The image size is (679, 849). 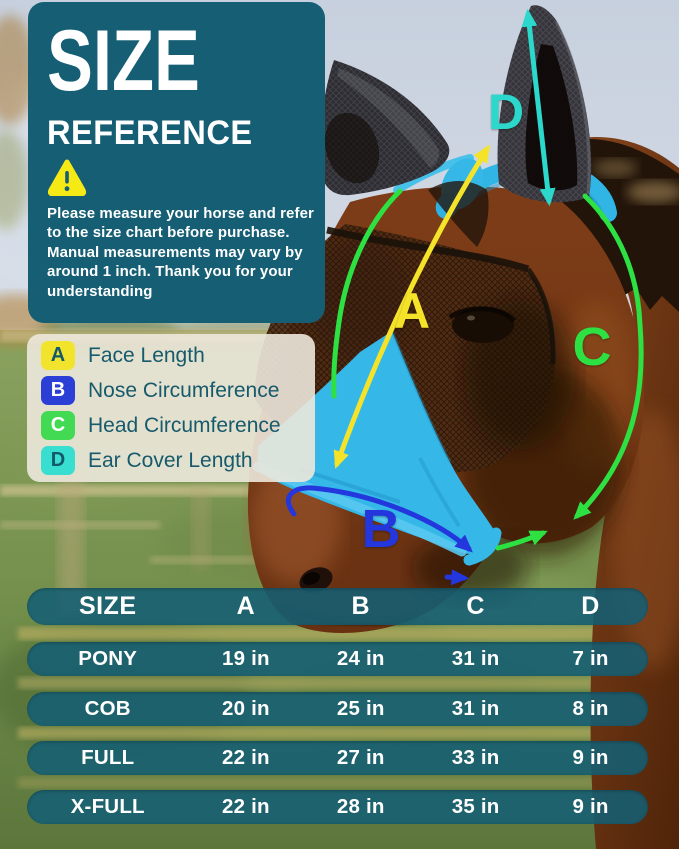 I want to click on page-title: SIZE, so click(x=123, y=61).